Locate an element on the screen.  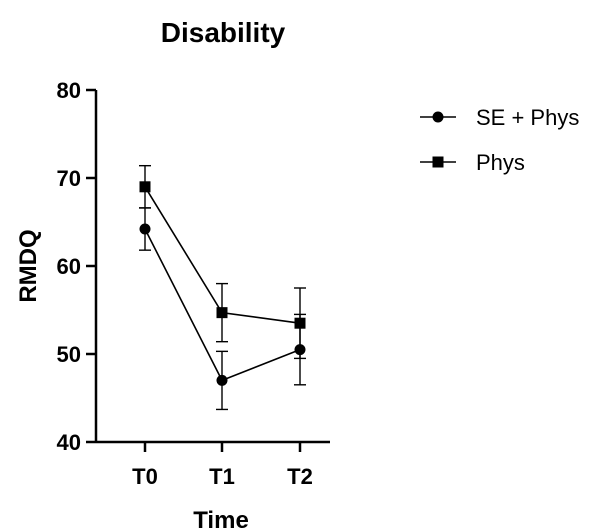
x-ticks: T0 T1 T2 is located at coordinates (222, 465).